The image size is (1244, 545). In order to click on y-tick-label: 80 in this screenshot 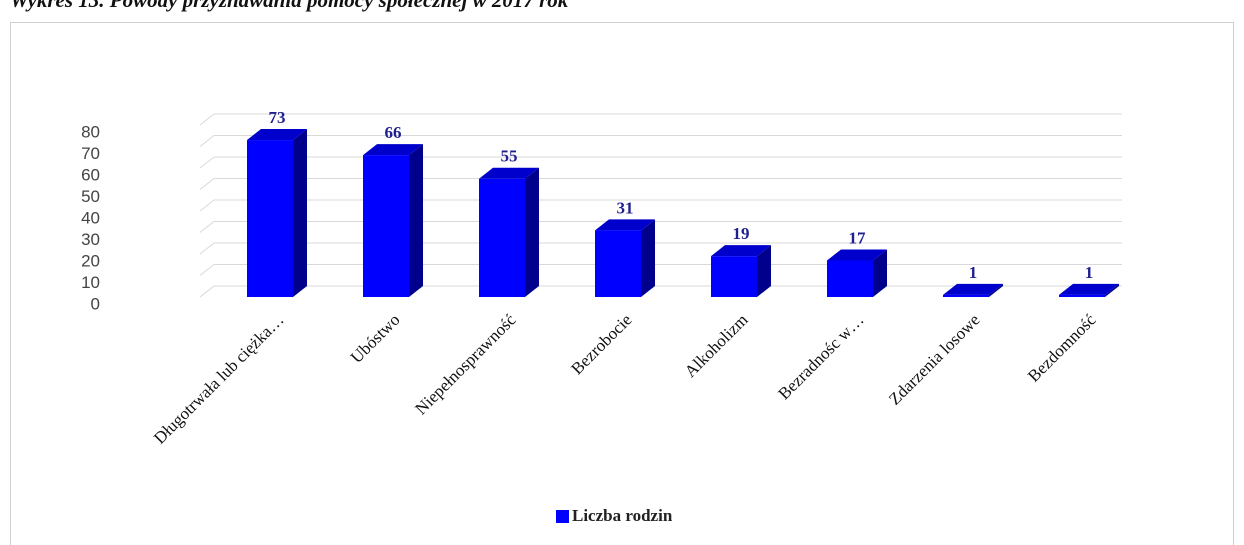, I will do `click(90, 131)`.